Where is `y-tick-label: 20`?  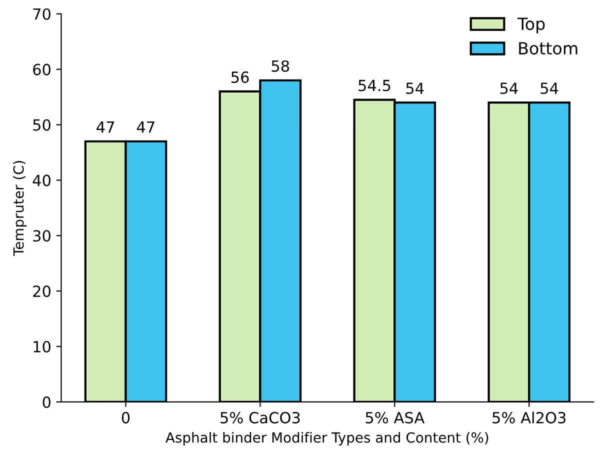
y-tick-label: 20 is located at coordinates (41, 292).